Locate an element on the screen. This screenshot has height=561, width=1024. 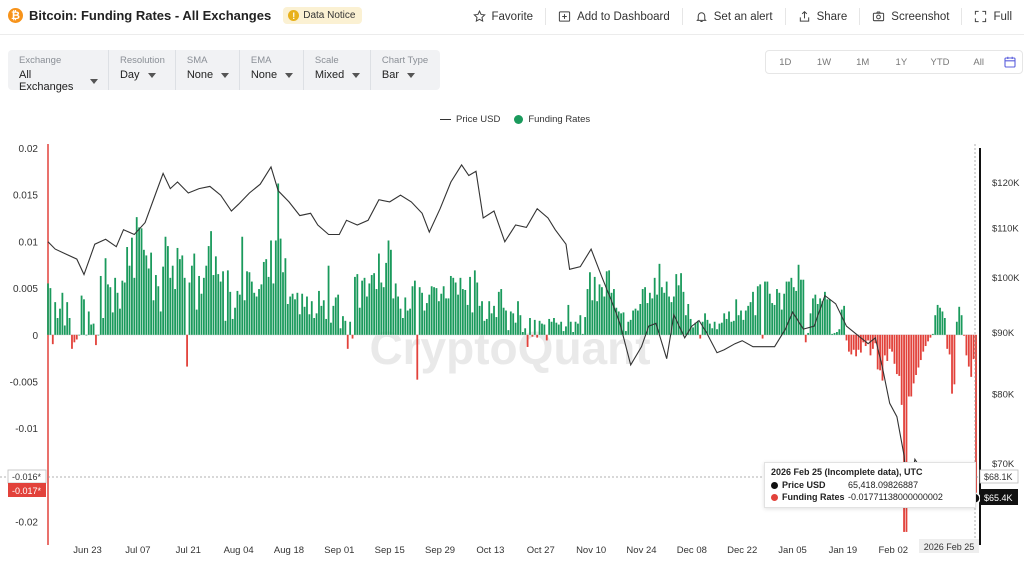
calendar-icon is located at coordinates (1010, 62).